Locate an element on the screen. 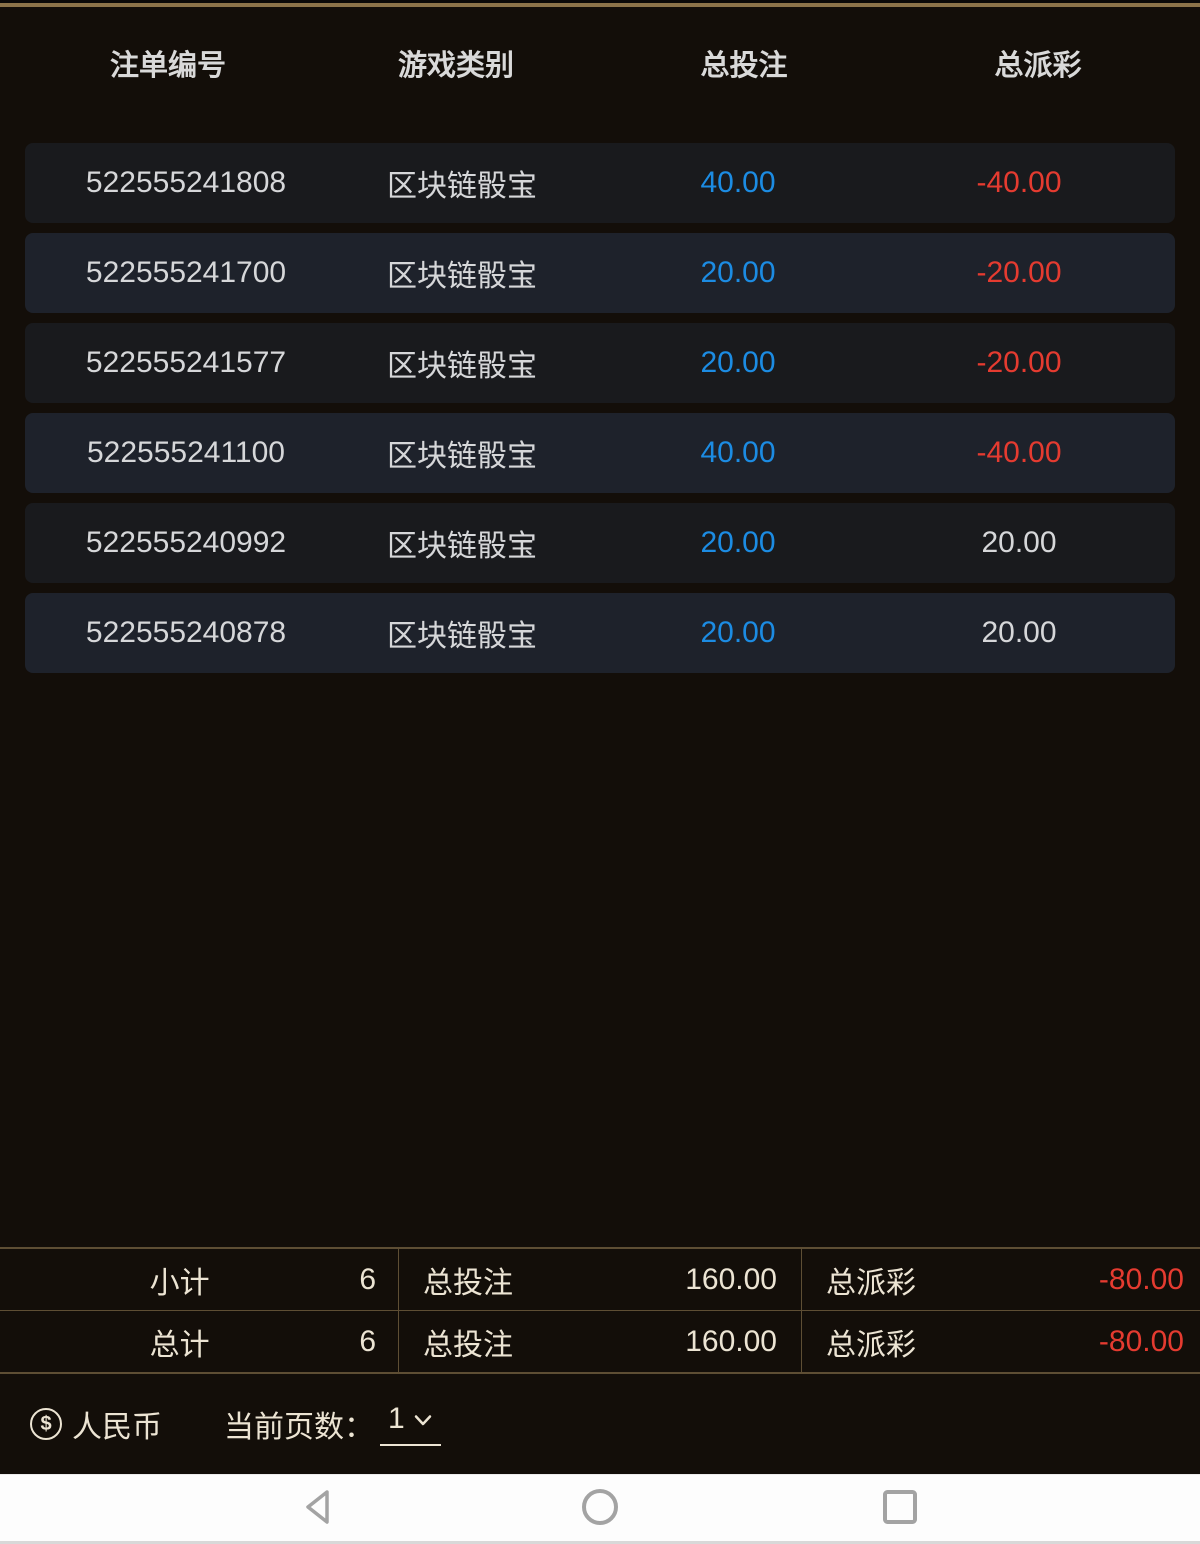 The width and height of the screenshot is (1200, 1544). subtotal-bet-value: 160.00 is located at coordinates (731, 1279).